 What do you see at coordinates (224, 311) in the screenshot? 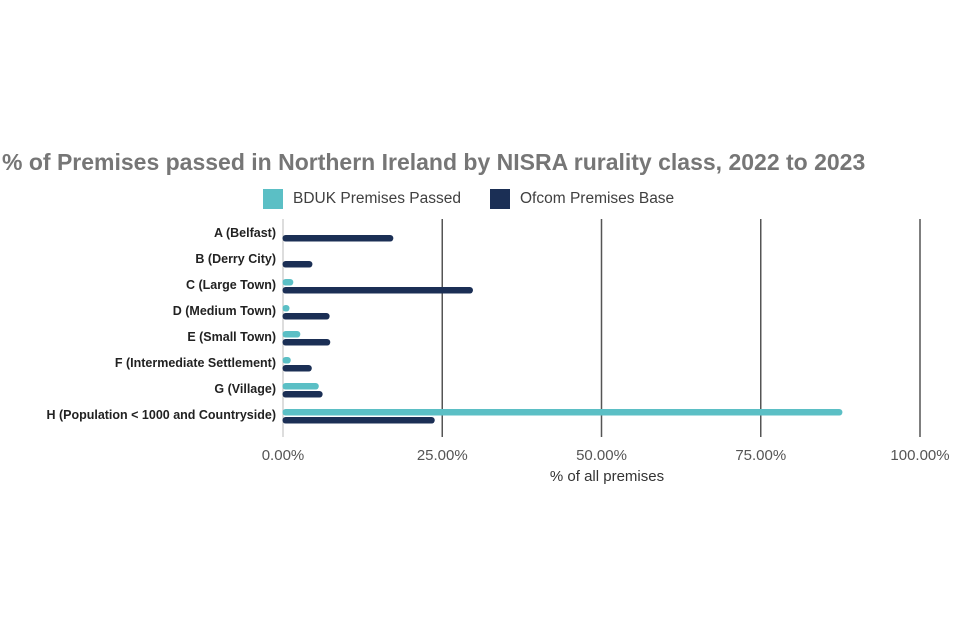
I see `category-label: D (Medium Town)` at bounding box center [224, 311].